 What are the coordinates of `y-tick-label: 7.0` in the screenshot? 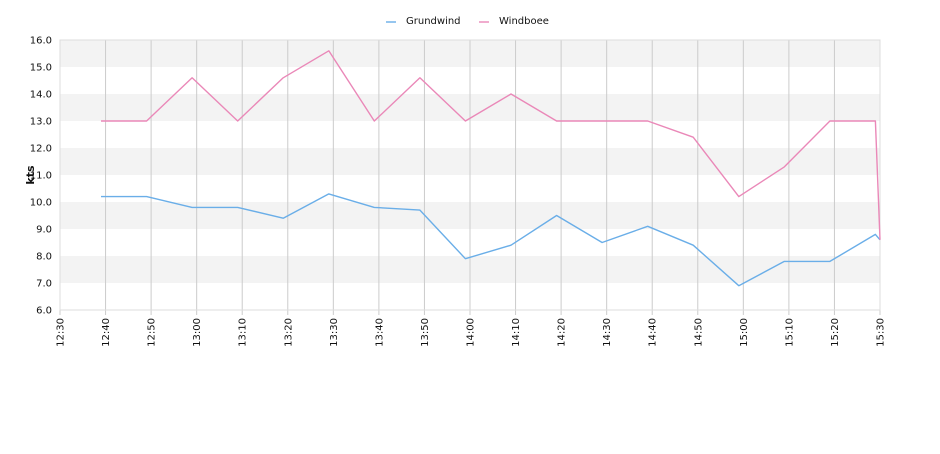 It's located at (44, 284).